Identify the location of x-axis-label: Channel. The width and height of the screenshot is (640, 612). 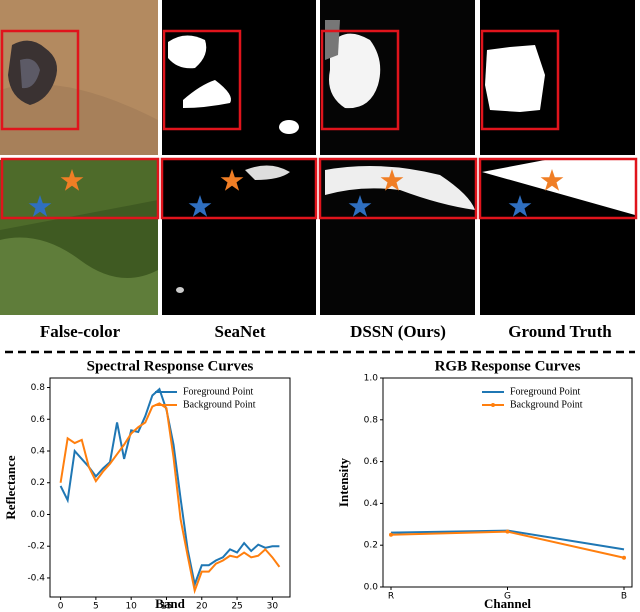
(507, 603).